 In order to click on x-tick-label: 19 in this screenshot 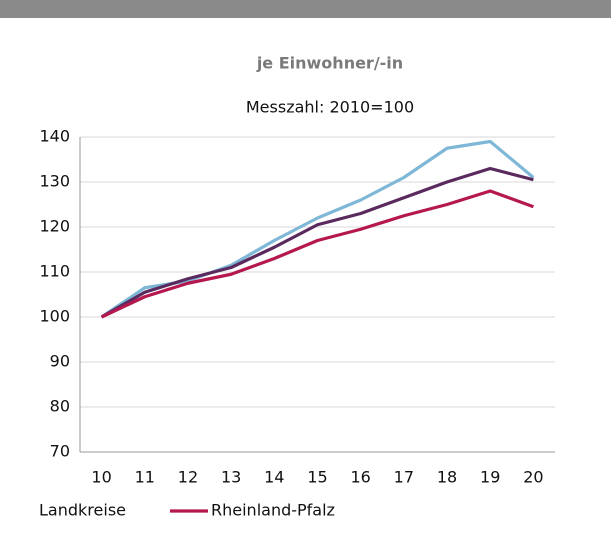, I will do `click(490, 477)`.